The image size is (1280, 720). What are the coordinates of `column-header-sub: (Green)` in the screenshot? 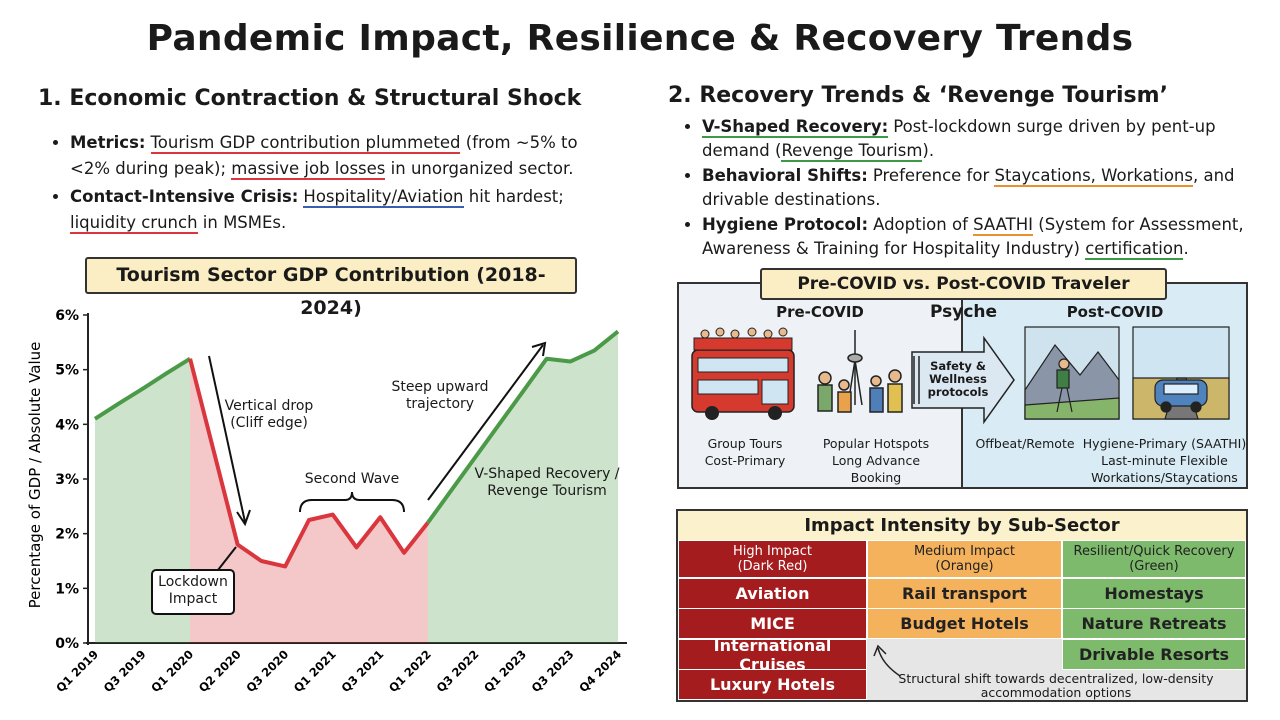 It's located at (1154, 566).